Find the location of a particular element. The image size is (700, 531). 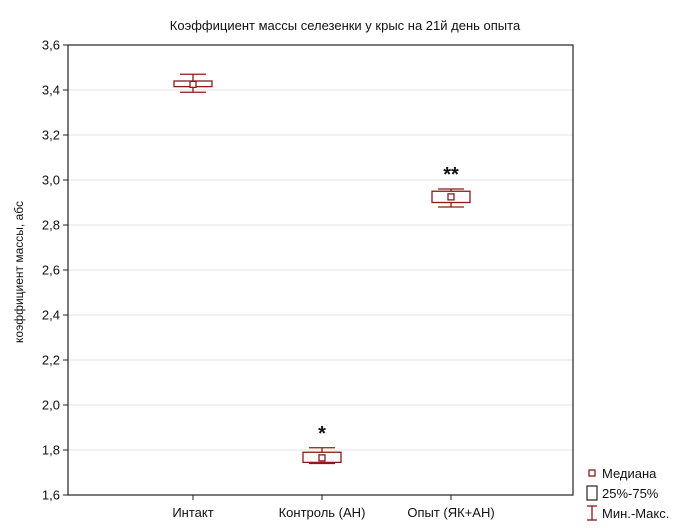

y-tick-label: 2,6 is located at coordinates (51, 270).